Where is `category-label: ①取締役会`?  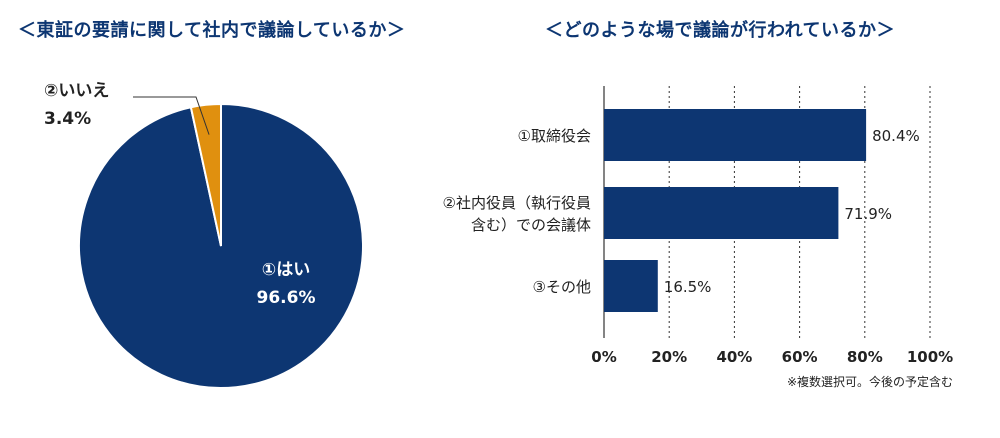 category-label: ①取締役会 is located at coordinates (554, 136).